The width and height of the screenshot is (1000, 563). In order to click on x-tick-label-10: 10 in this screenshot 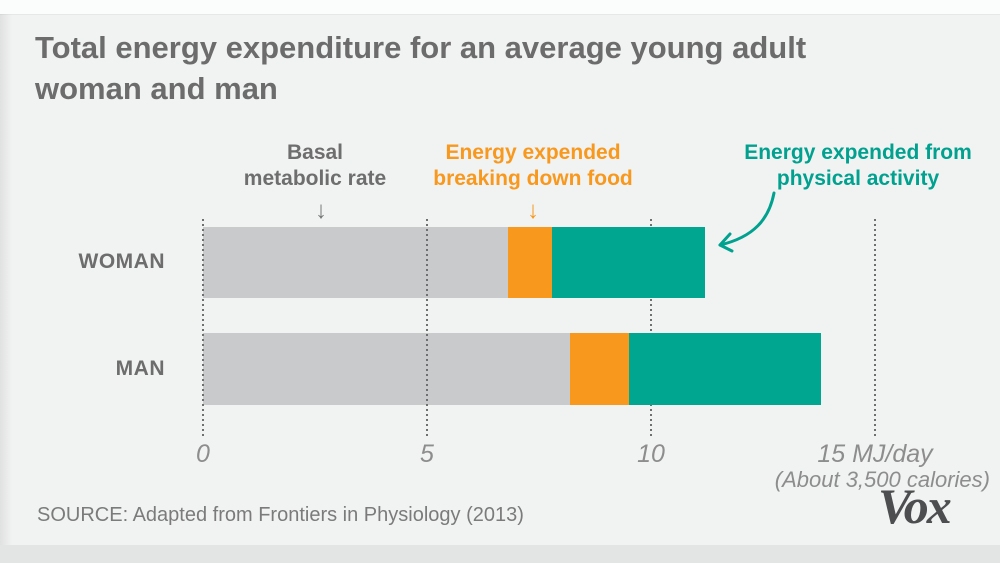, I will do `click(651, 454)`.